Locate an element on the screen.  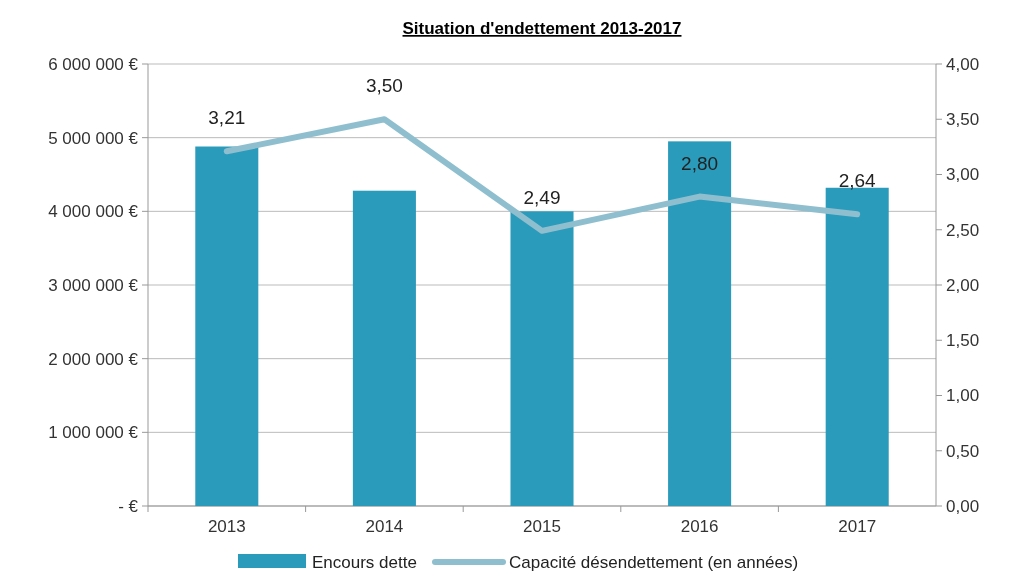
y-tick-label: 5 000 000 € is located at coordinates (93, 138).